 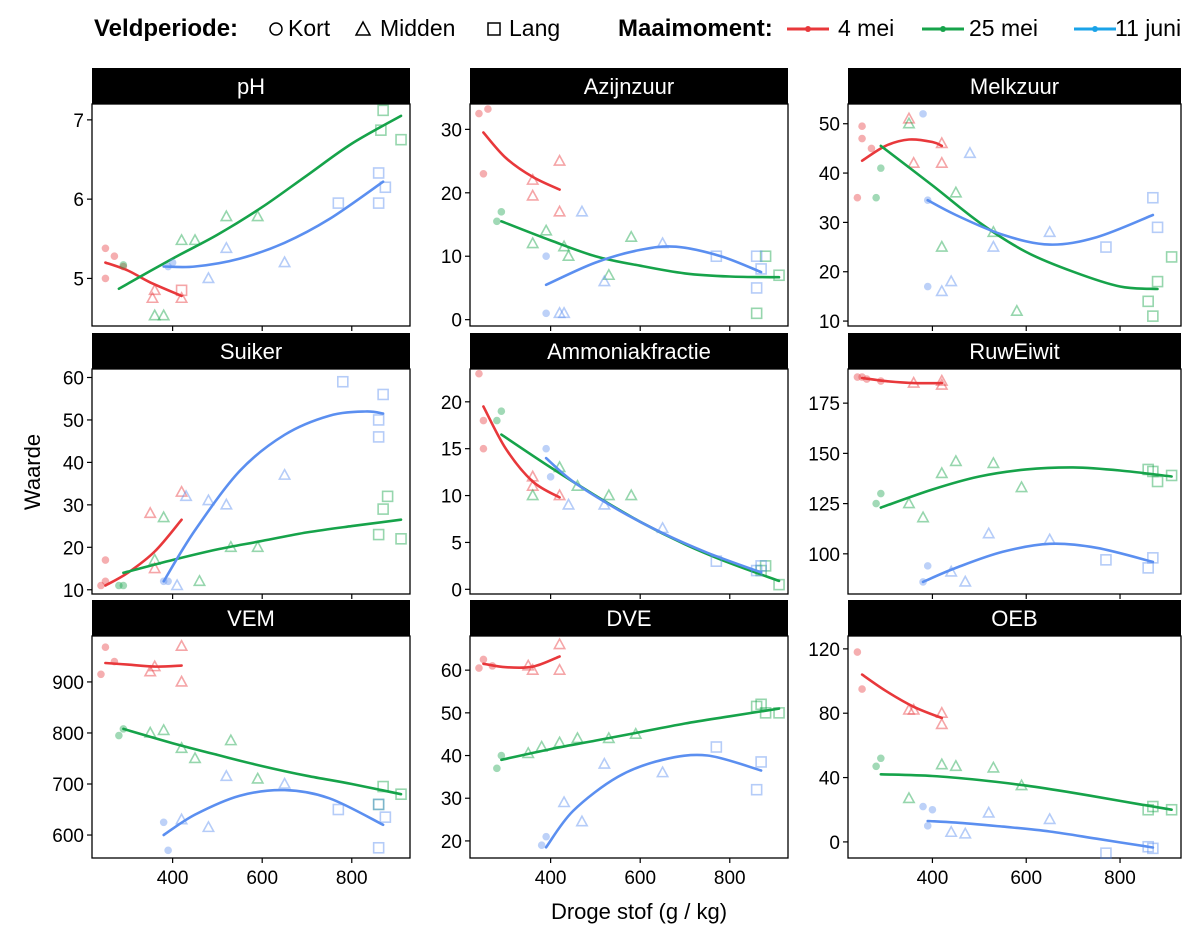 I want to click on legend-veld-title: Veldperiode:, so click(x=166, y=28).